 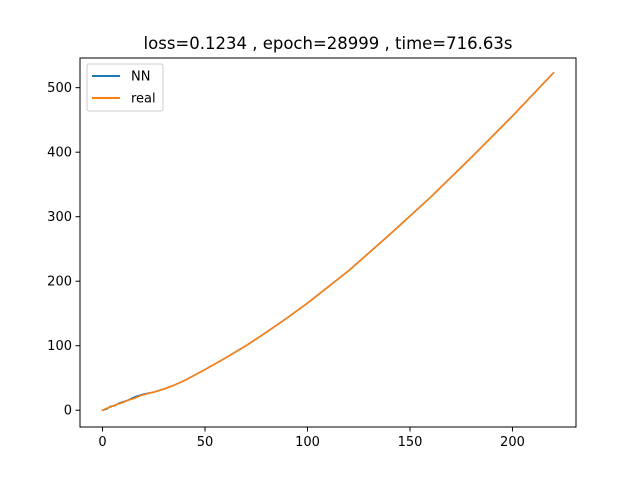 I want to click on legend-label-real: real, so click(x=143, y=99).